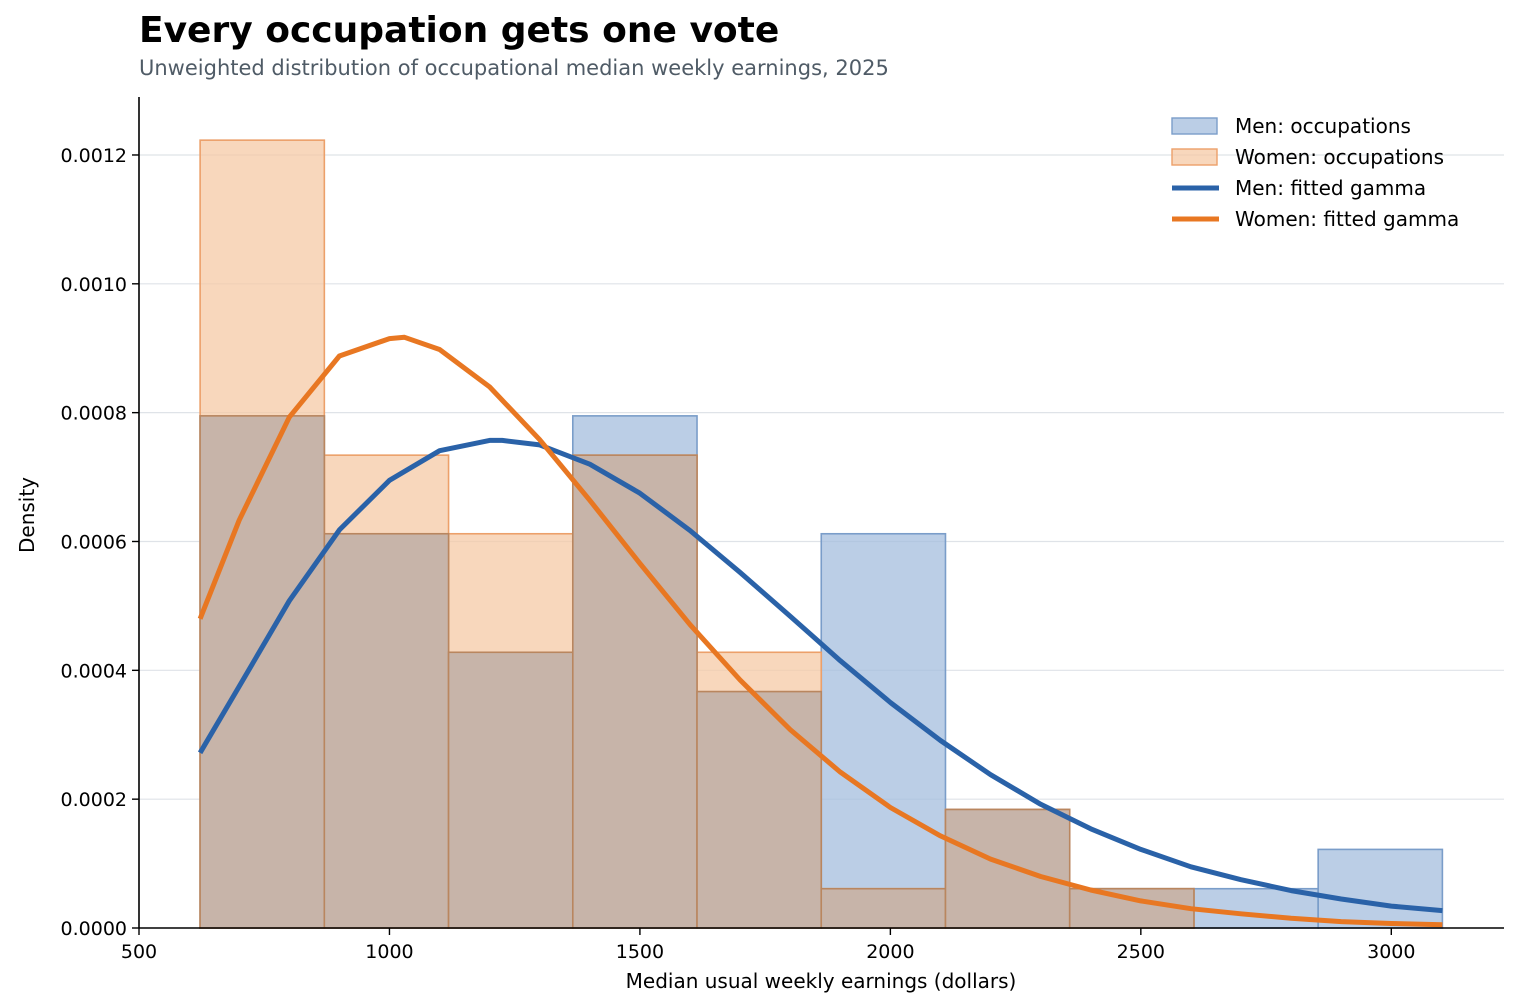  I want to click on x-tick-label: 1500, so click(640, 952).